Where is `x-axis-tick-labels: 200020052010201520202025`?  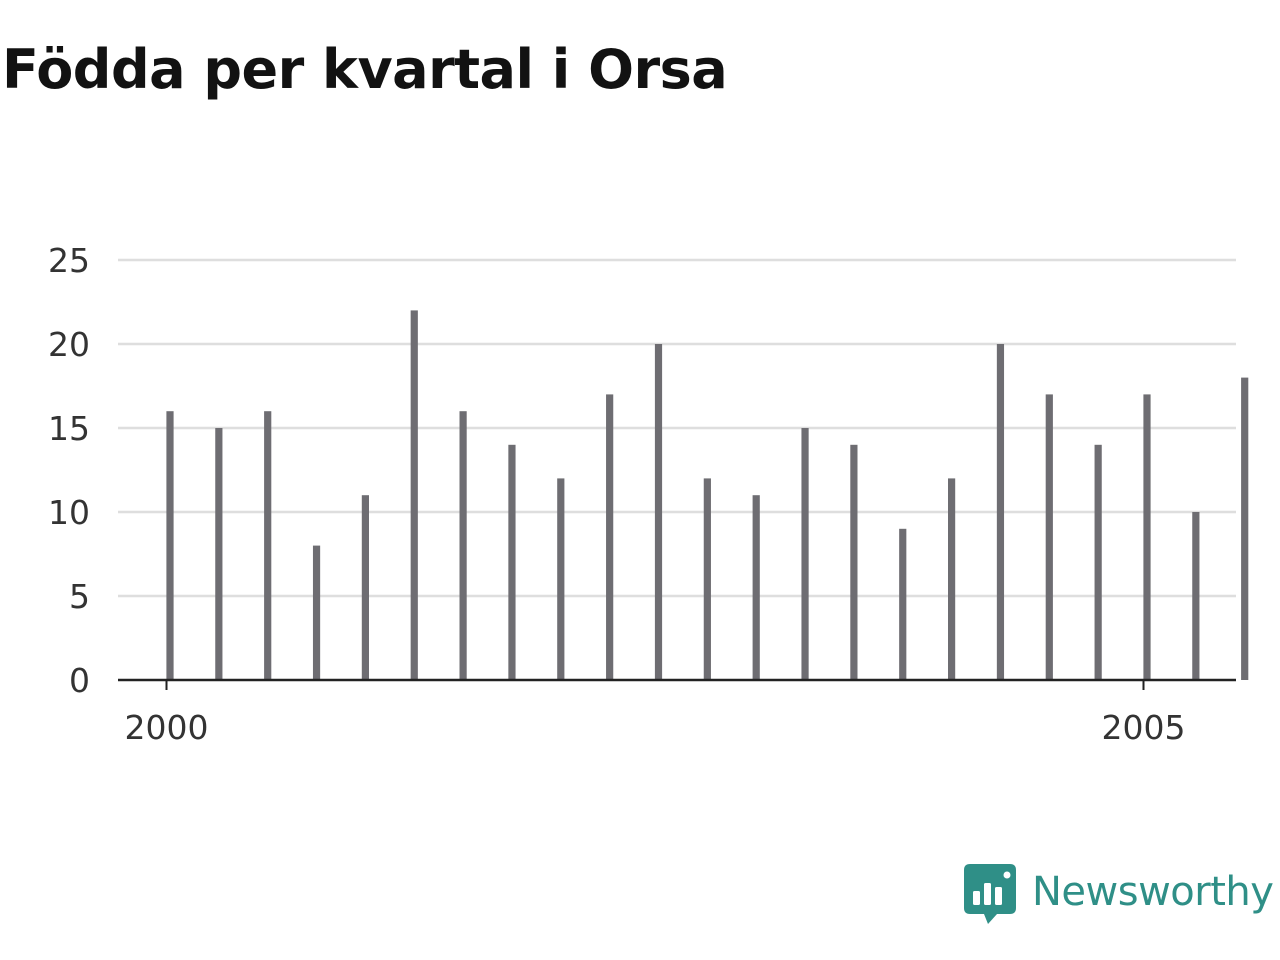 x-axis-tick-labels: 200020052010201520202025 is located at coordinates (655, 727).